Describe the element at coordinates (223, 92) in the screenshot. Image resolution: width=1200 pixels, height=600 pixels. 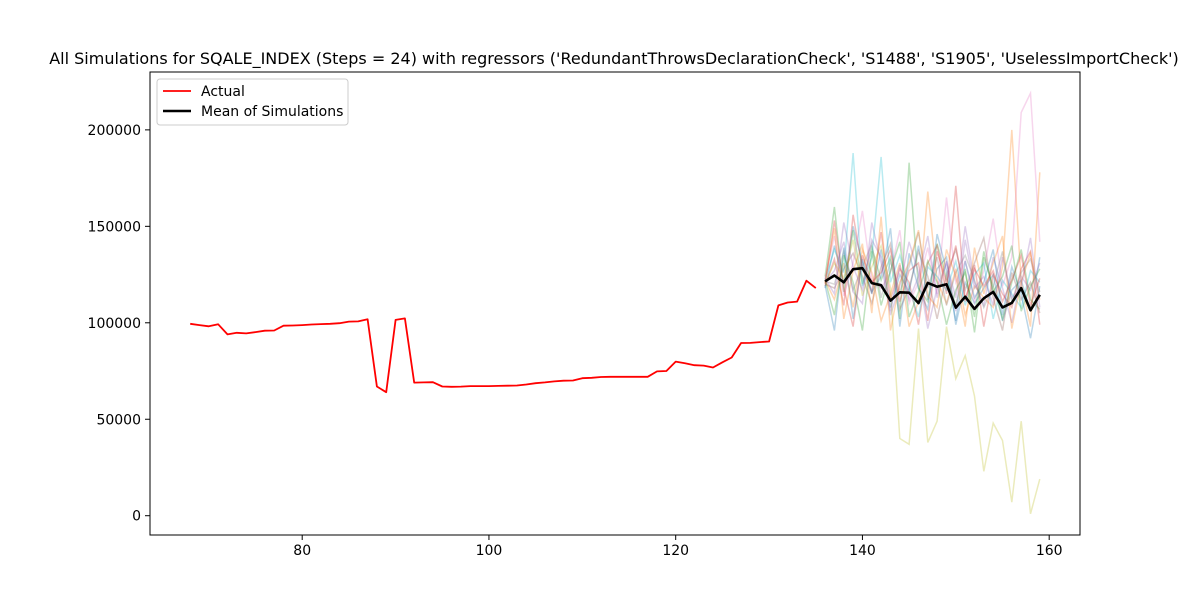
I see `legend-label-actual: Actual` at that location.